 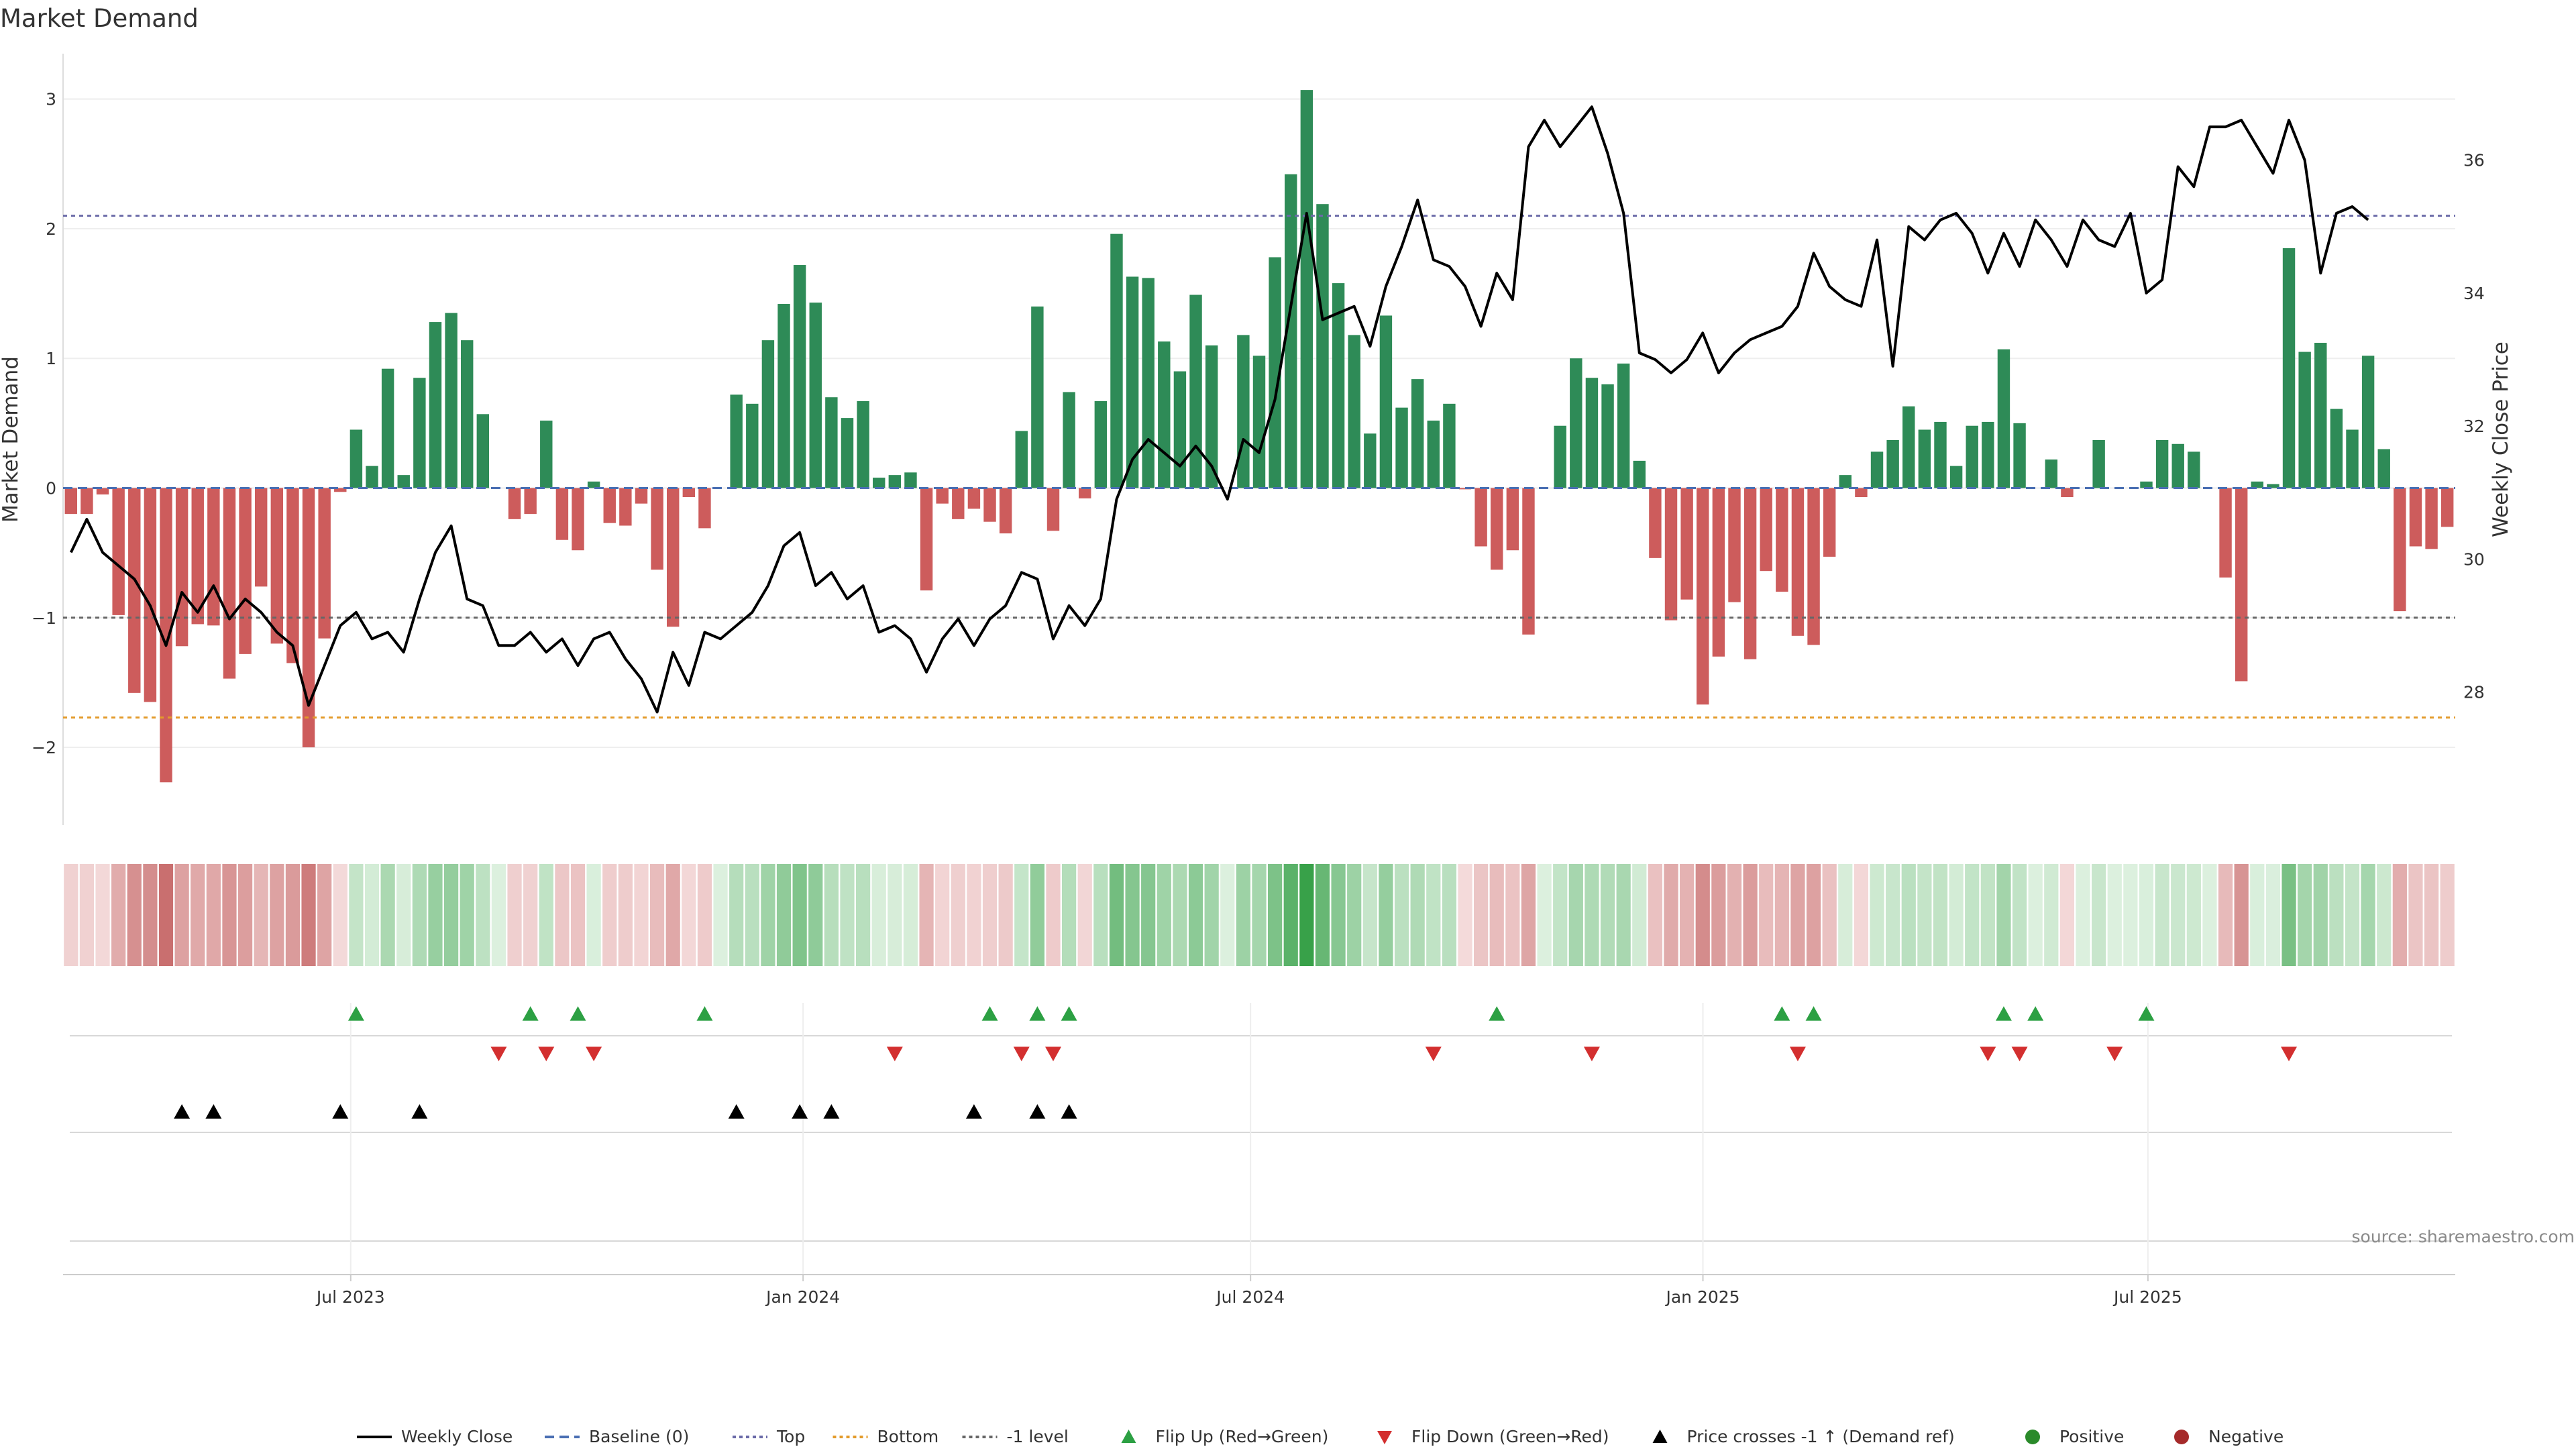 I want to click on legend-label: Top, so click(x=790, y=1436).